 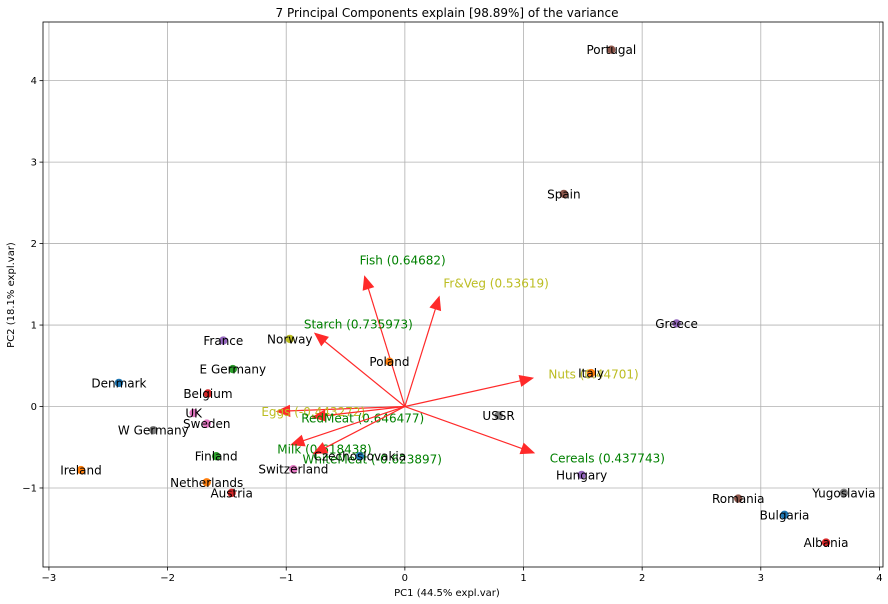 I want to click on point-label: France, so click(x=223, y=341).